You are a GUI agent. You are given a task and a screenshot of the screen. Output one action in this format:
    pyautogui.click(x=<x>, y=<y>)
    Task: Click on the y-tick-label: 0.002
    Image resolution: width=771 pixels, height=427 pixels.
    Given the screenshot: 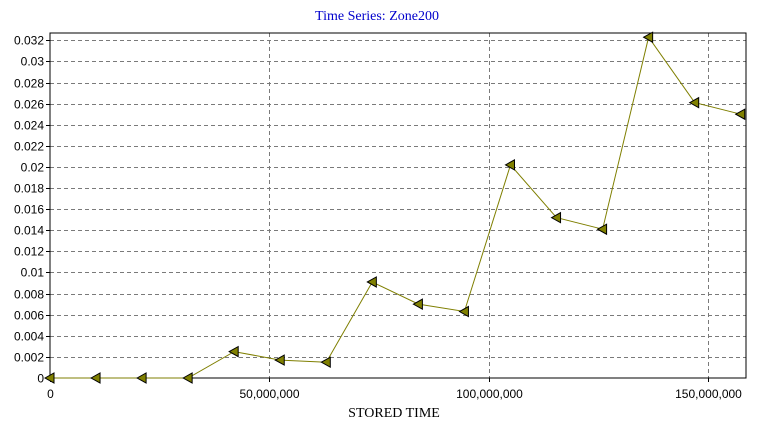 What is the action you would take?
    pyautogui.click(x=29, y=358)
    